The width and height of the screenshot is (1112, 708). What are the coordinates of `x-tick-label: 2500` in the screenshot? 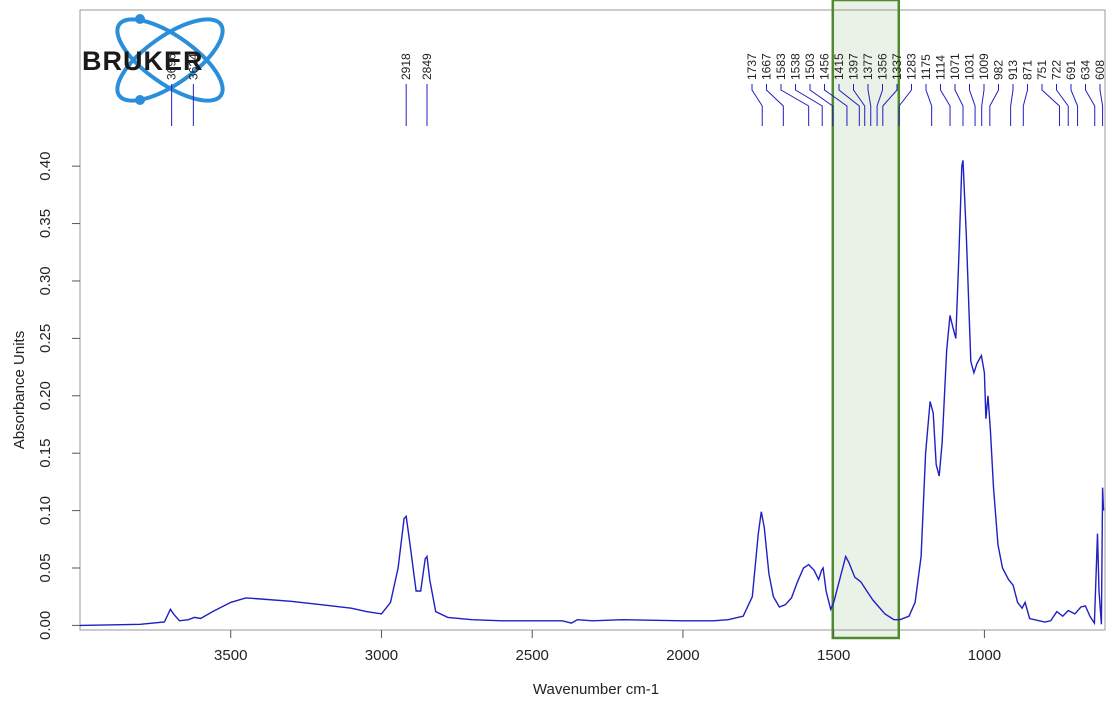 It's located at (532, 655).